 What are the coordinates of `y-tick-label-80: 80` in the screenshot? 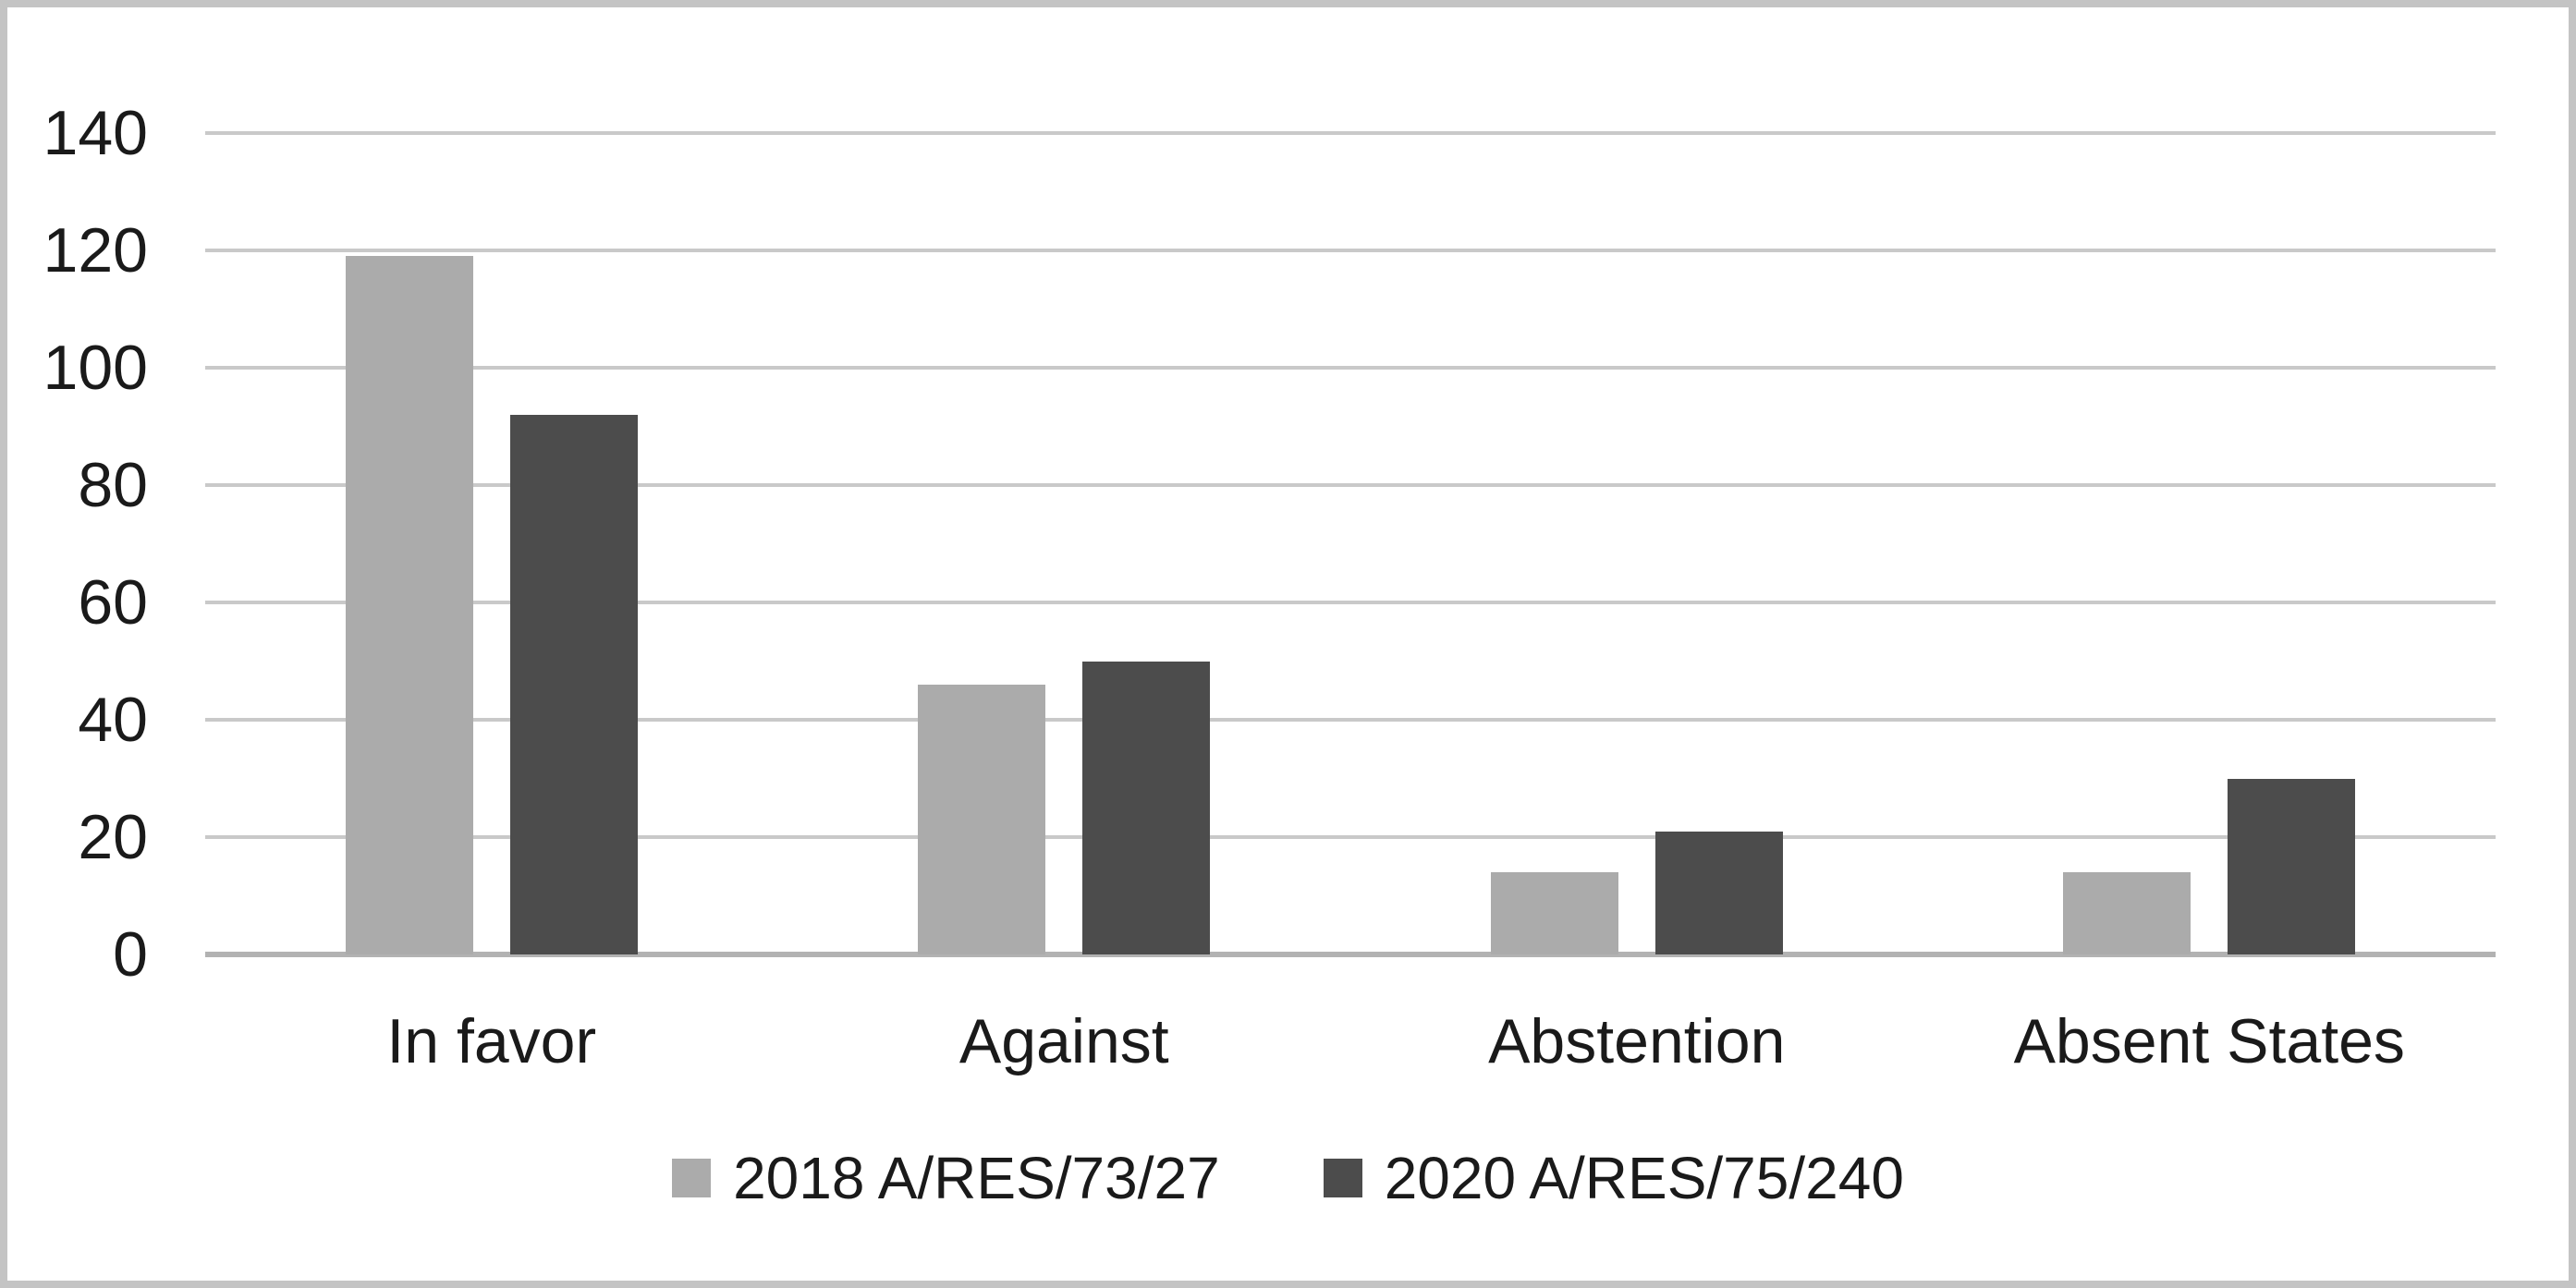 It's located at (113, 485).